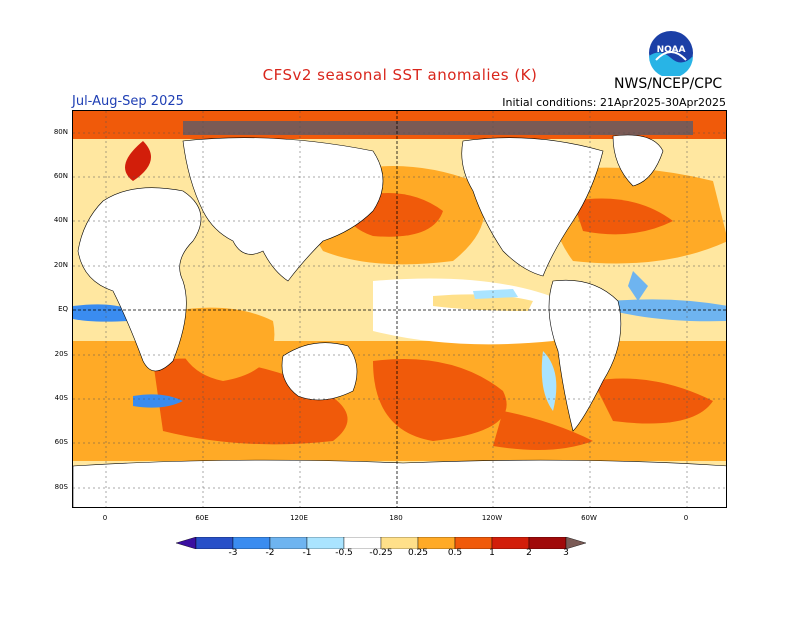  What do you see at coordinates (299, 518) in the screenshot?
I see `lon-label-120e: 120E` at bounding box center [299, 518].